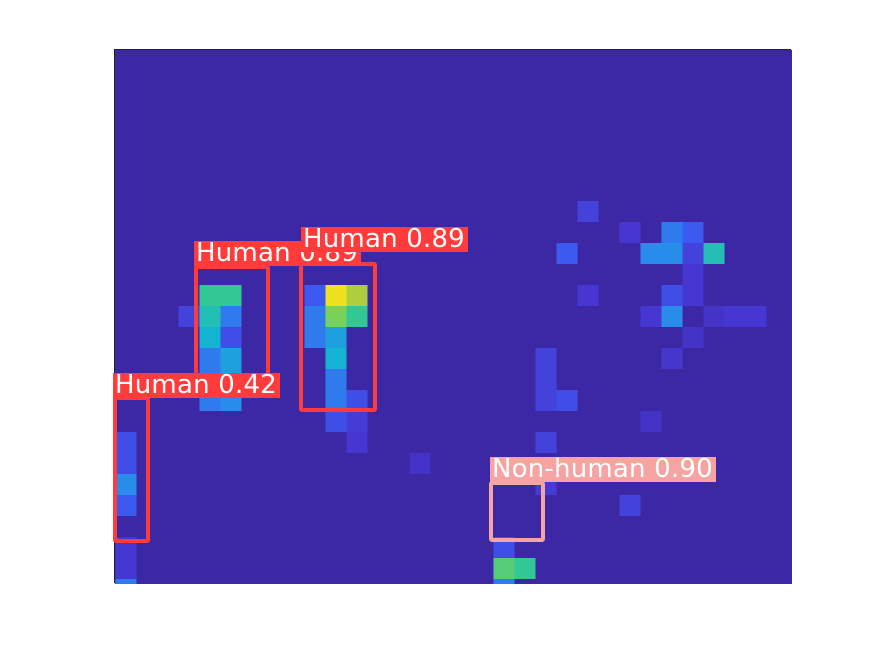 The height and width of the screenshot is (656, 875). I want to click on detection-label-human-2: Human 0.89, so click(384, 239).